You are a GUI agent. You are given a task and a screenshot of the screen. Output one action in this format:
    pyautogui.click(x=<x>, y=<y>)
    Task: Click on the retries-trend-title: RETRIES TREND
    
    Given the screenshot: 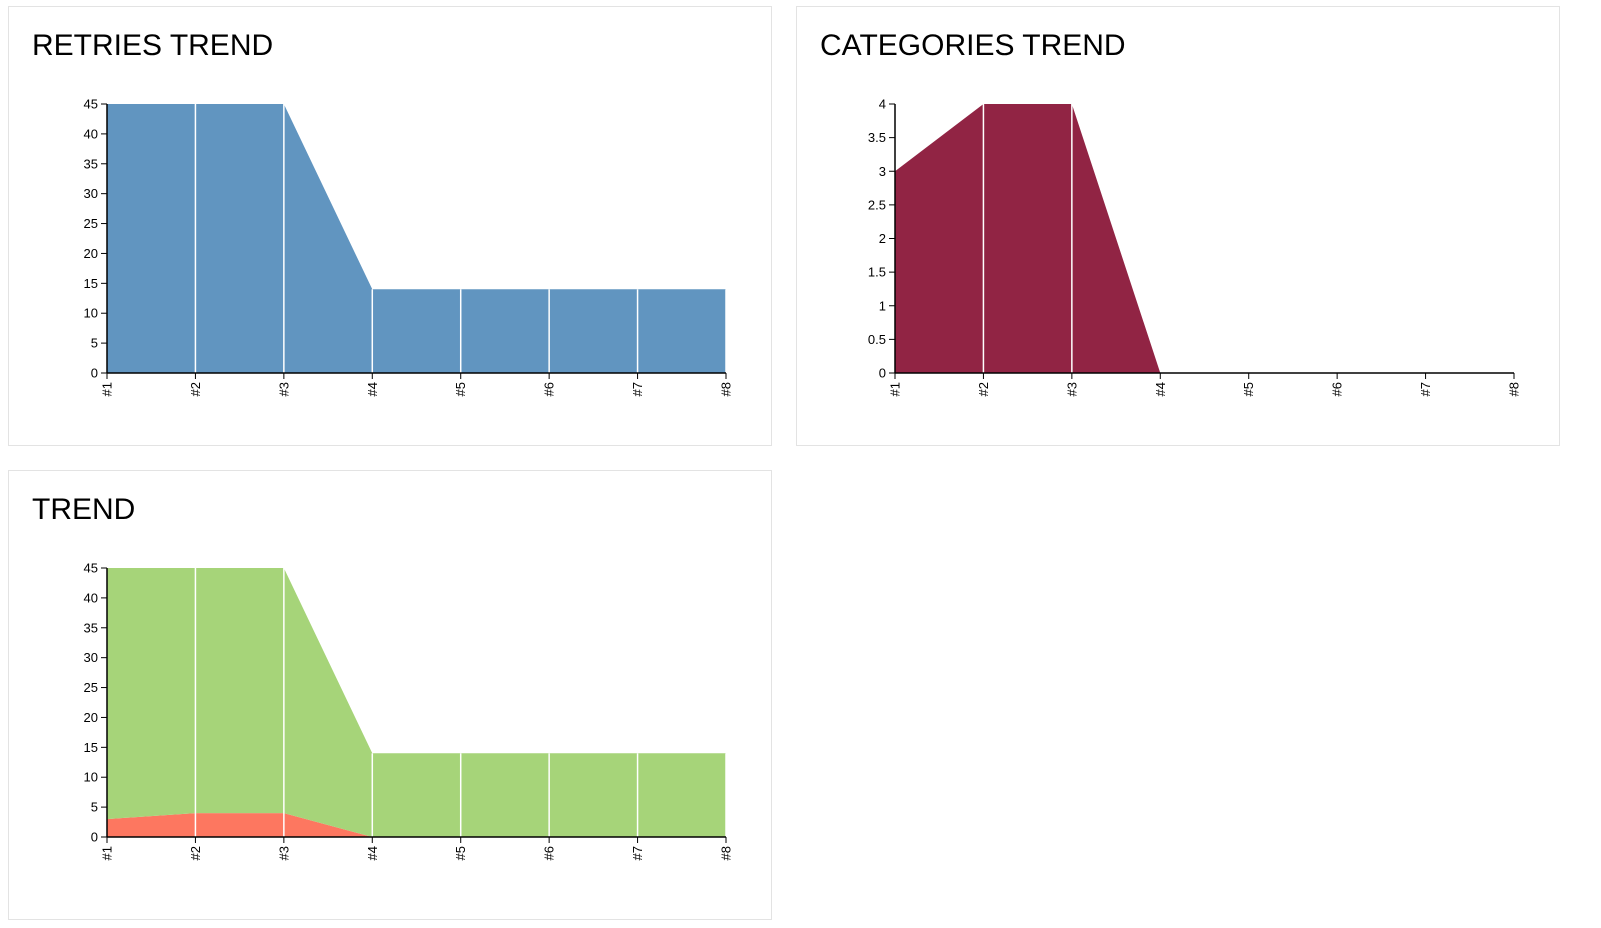 What is the action you would take?
    pyautogui.click(x=153, y=45)
    